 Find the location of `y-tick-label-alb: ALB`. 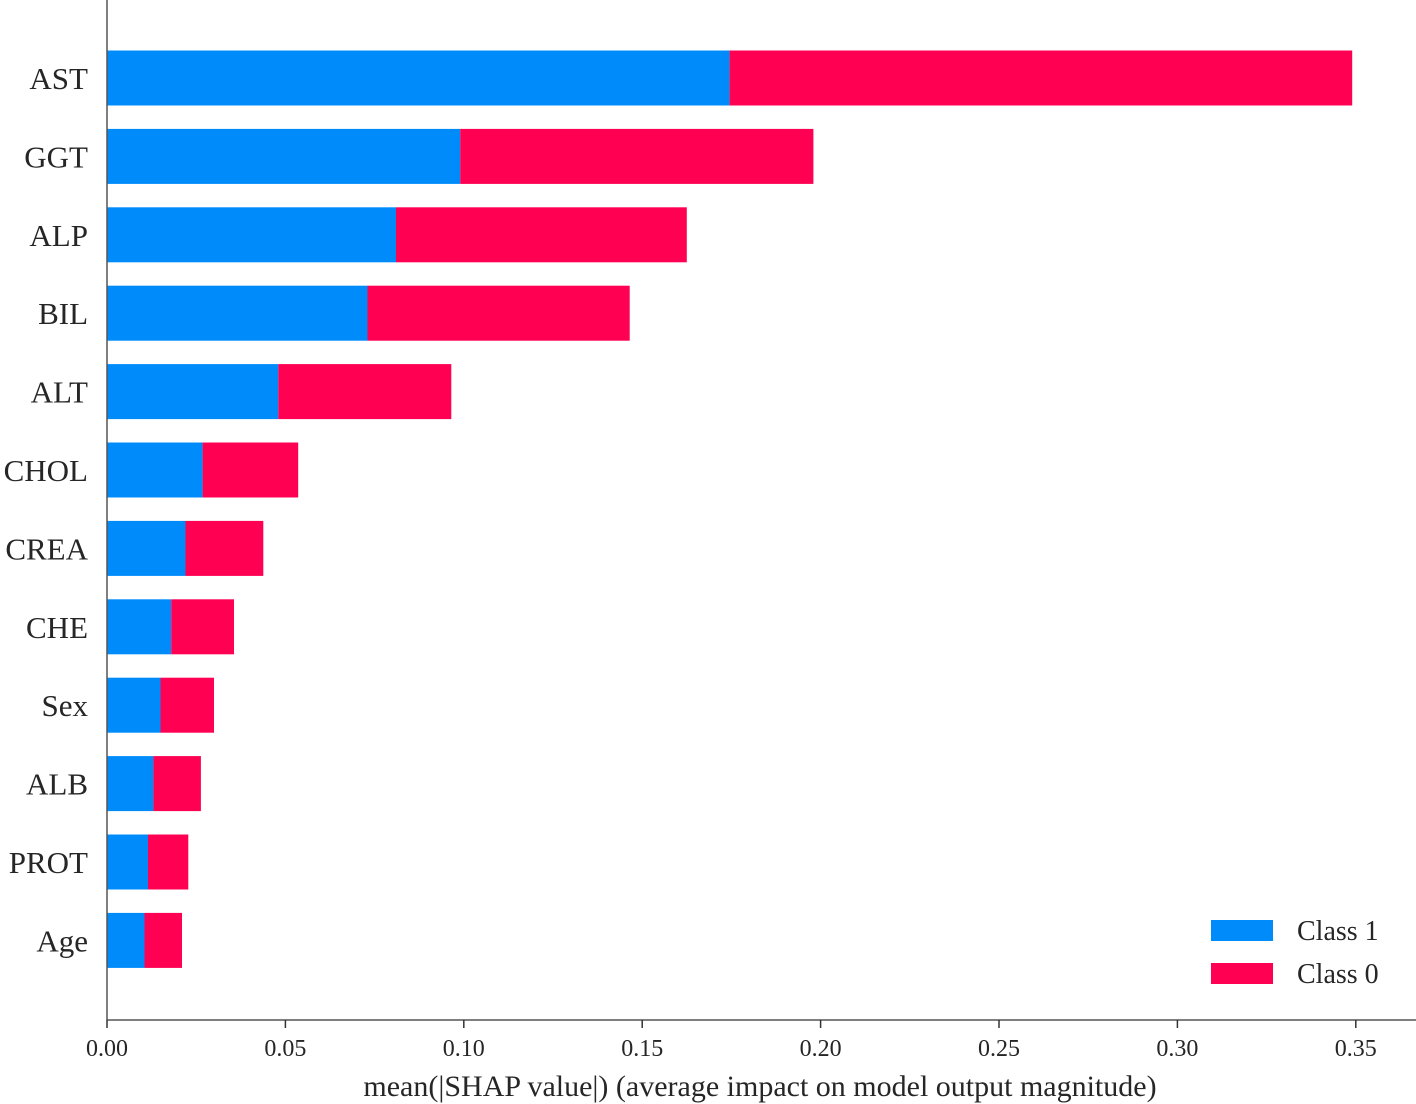

y-tick-label-alb: ALB is located at coordinates (57, 784).